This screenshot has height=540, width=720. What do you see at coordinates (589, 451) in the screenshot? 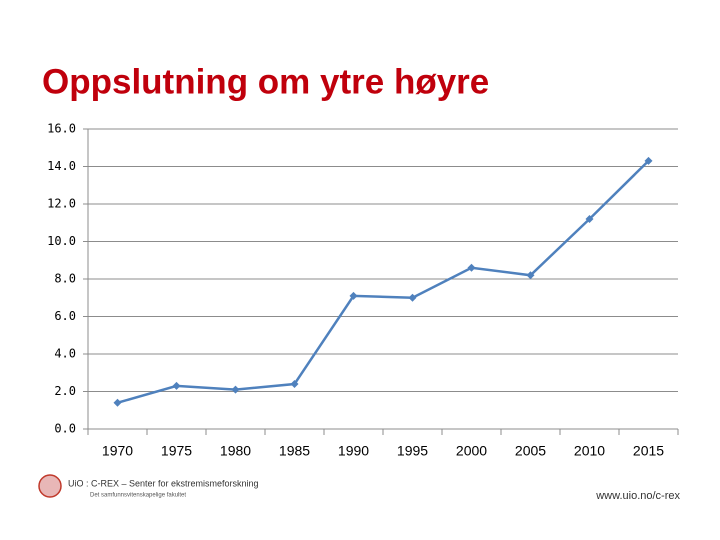
I see `x-tick-label: 2010` at bounding box center [589, 451].